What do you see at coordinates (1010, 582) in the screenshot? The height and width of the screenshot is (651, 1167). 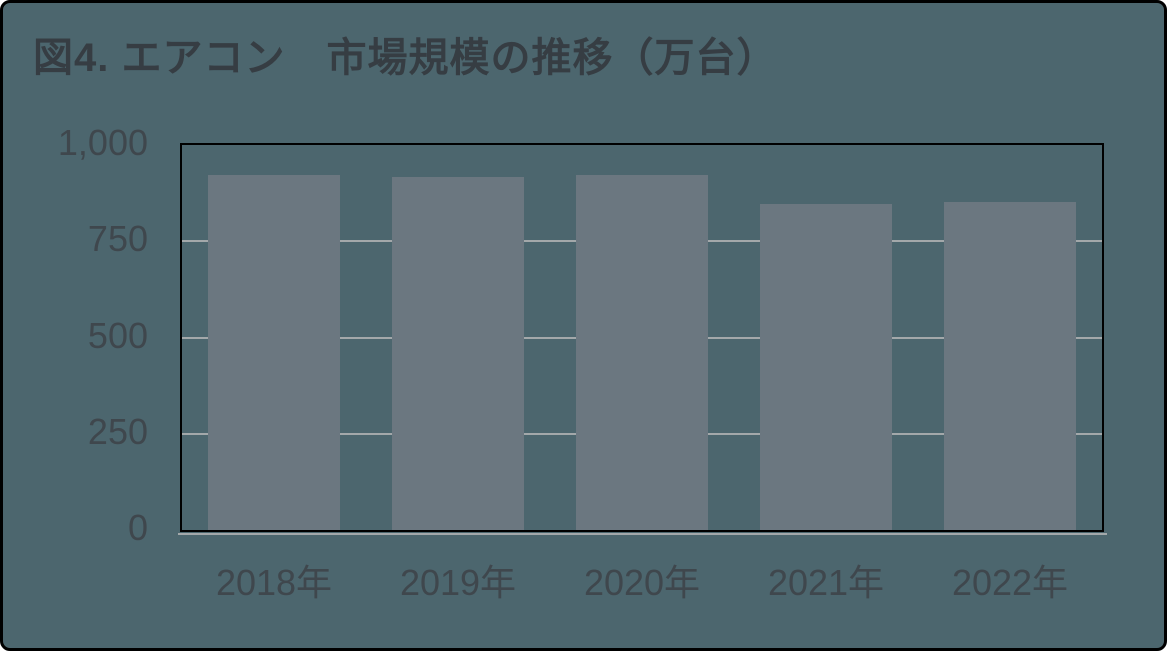 I see `x-tick-label-2022年: 2022年` at bounding box center [1010, 582].